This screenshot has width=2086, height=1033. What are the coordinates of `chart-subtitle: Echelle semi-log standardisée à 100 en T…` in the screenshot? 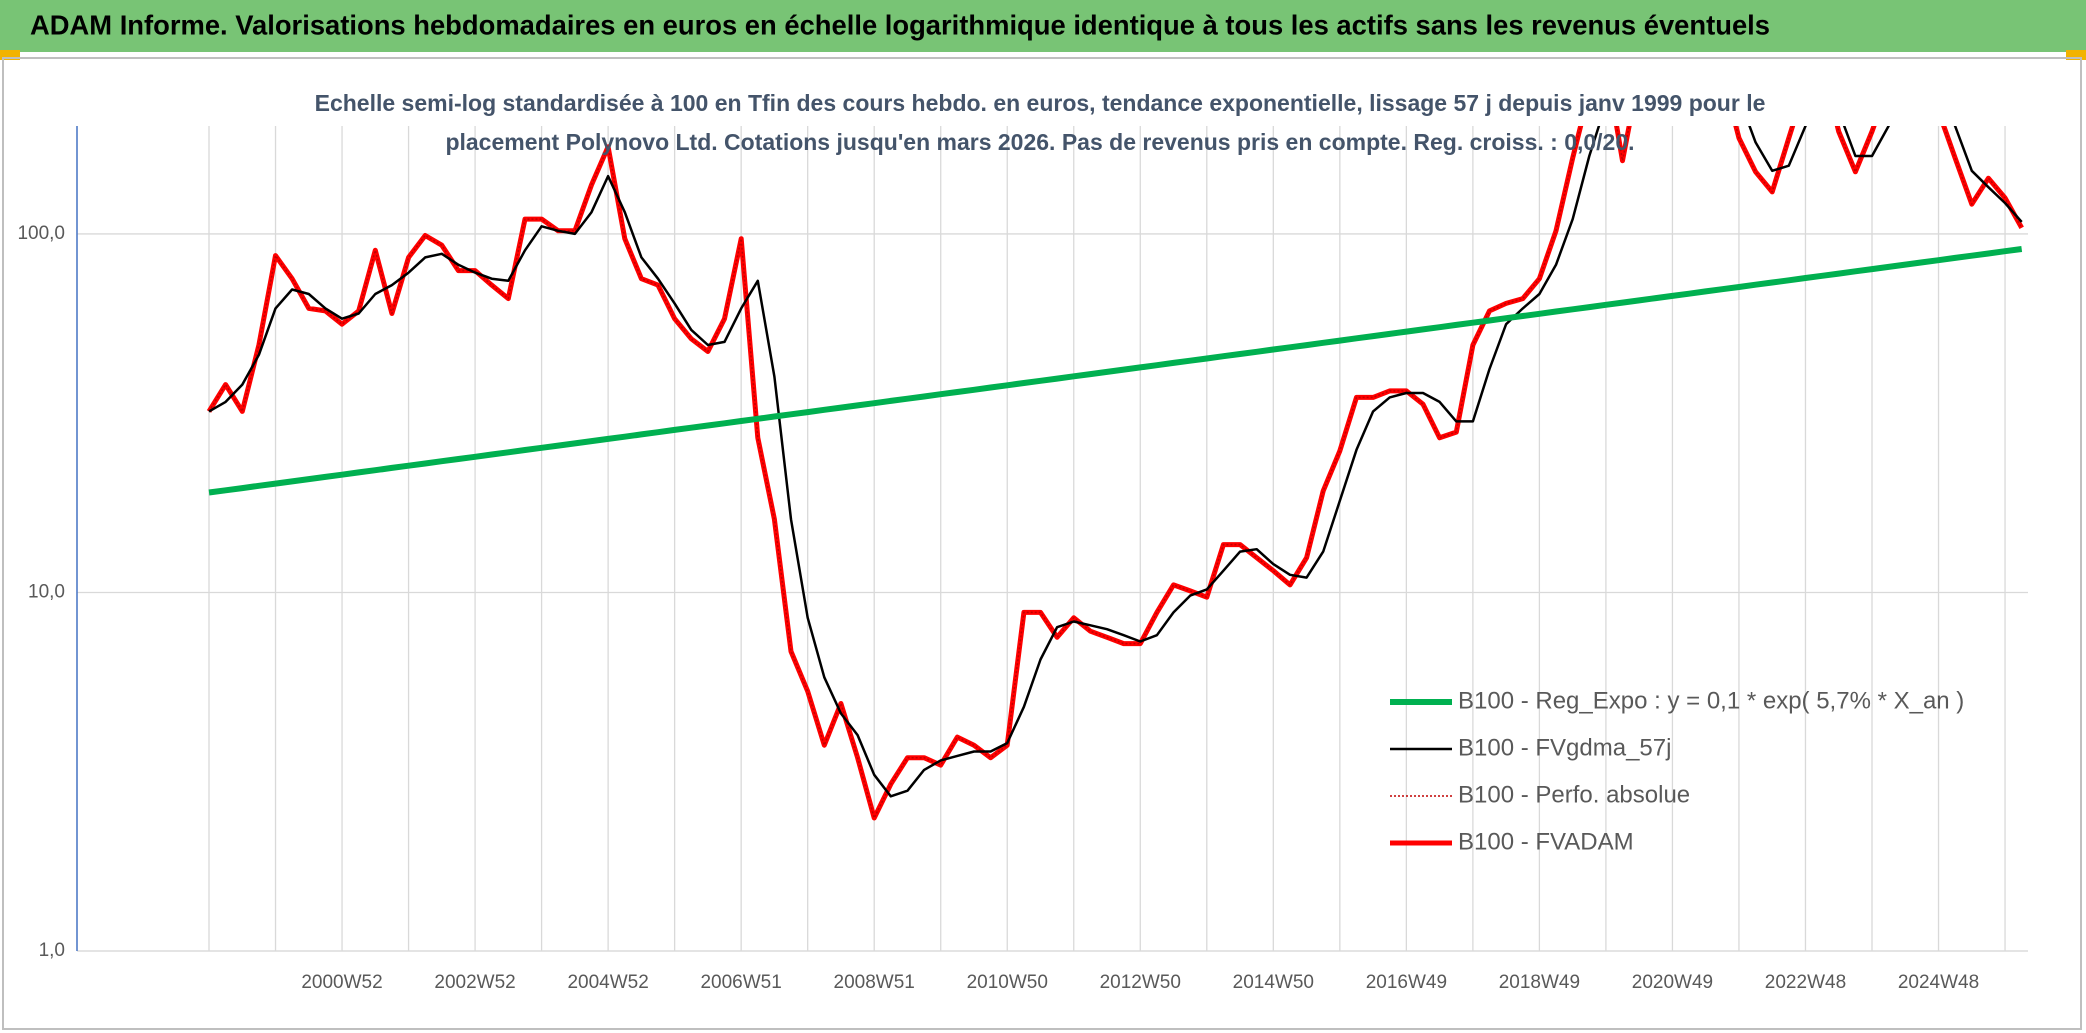 It's located at (1040, 122).